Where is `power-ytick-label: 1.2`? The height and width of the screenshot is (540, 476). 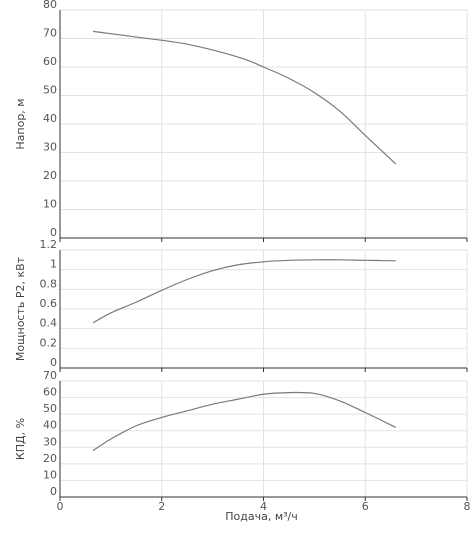
power-ytick-label: 1.2 is located at coordinates (49, 244).